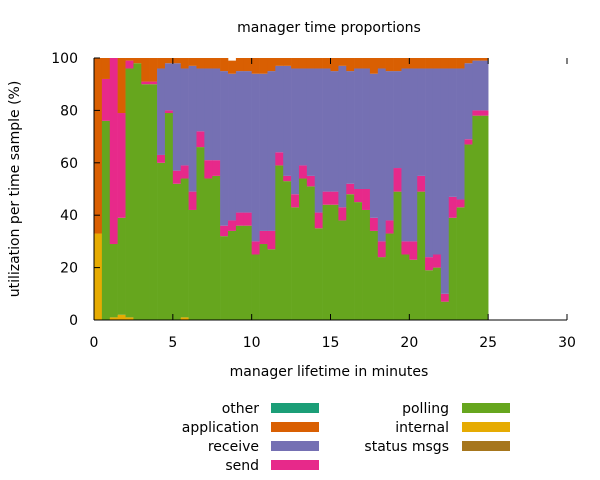 The height and width of the screenshot is (480, 600). I want to click on x-tick-label: 0, so click(94, 343).